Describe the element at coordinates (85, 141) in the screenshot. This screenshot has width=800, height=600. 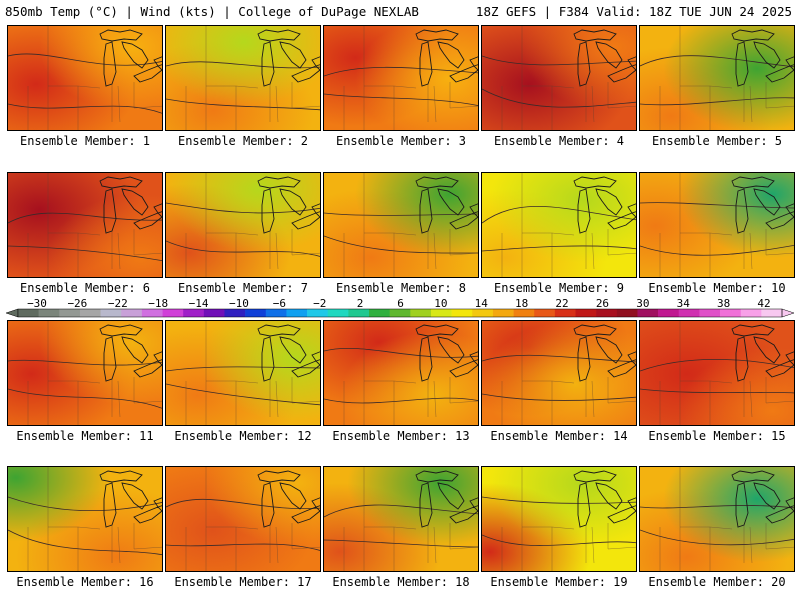
I see `ensemble-member-label: Ensemble Member: 1` at that location.